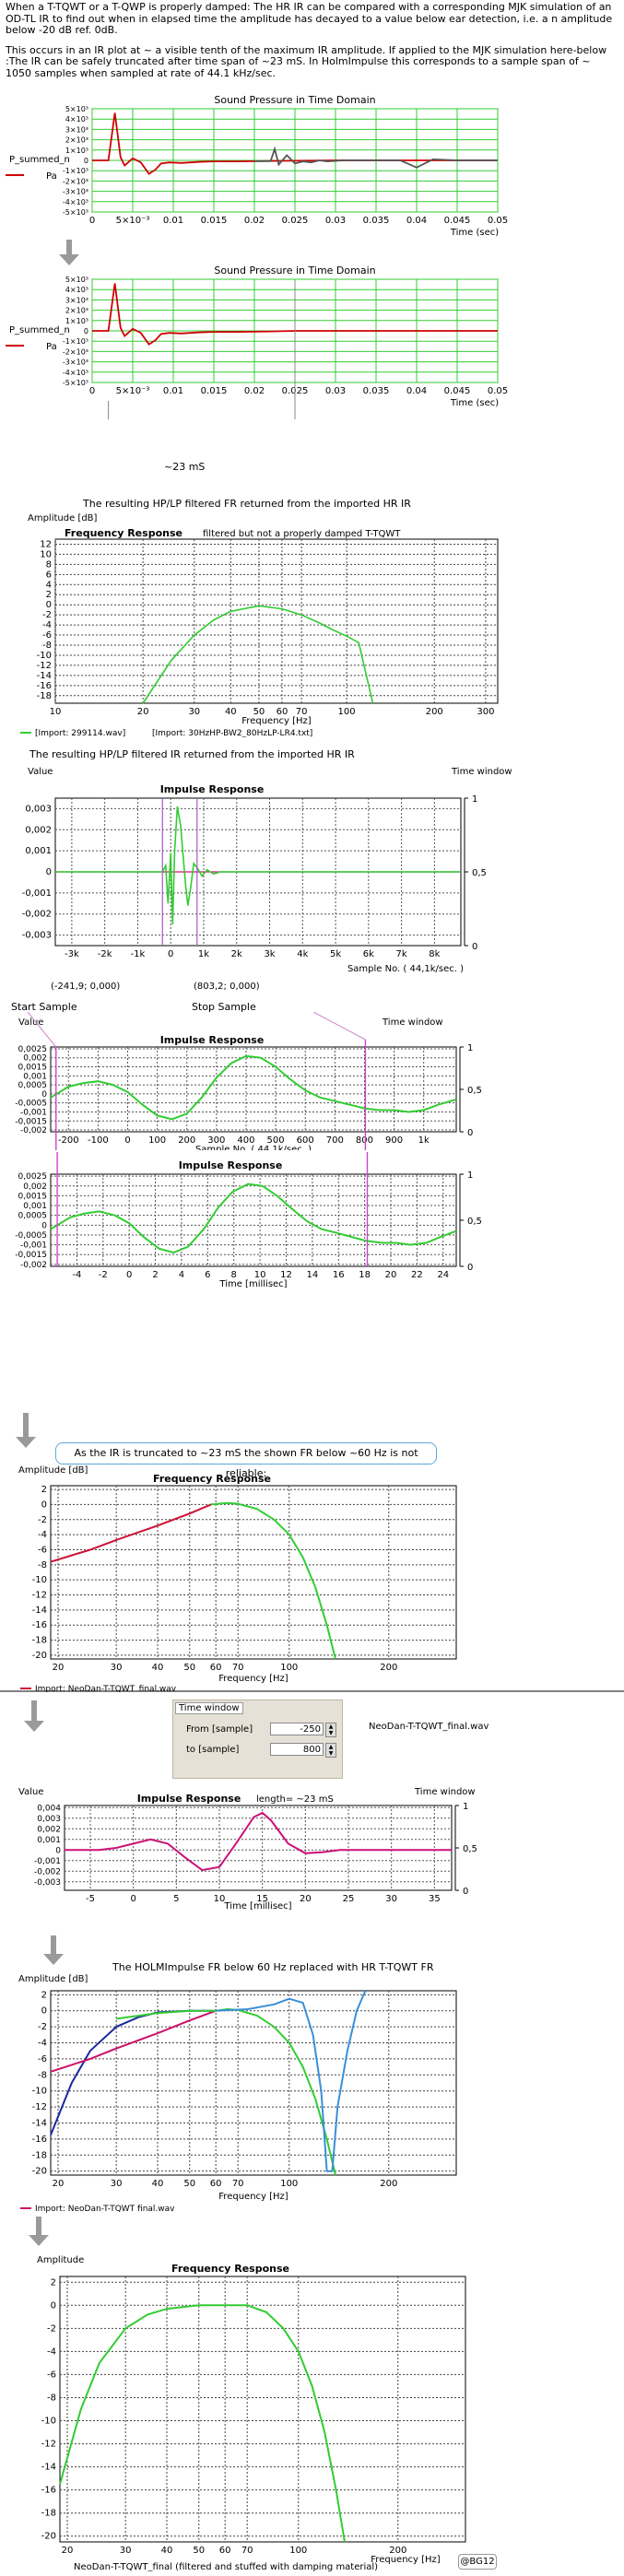 The image size is (624, 2576). I want to click on y-tick-label: 8, so click(49, 564).